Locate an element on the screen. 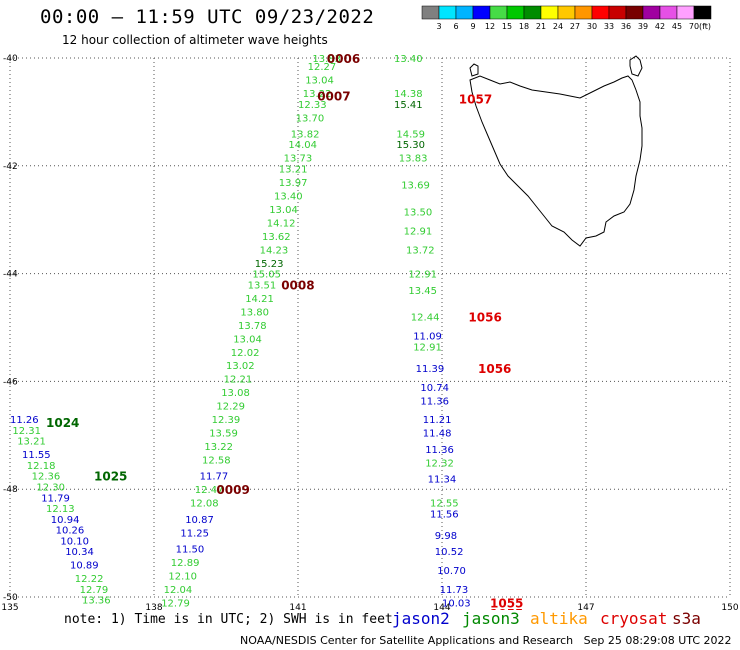 This screenshot has height=650, width=740. wave-height-point: 14.59 is located at coordinates (410, 134).